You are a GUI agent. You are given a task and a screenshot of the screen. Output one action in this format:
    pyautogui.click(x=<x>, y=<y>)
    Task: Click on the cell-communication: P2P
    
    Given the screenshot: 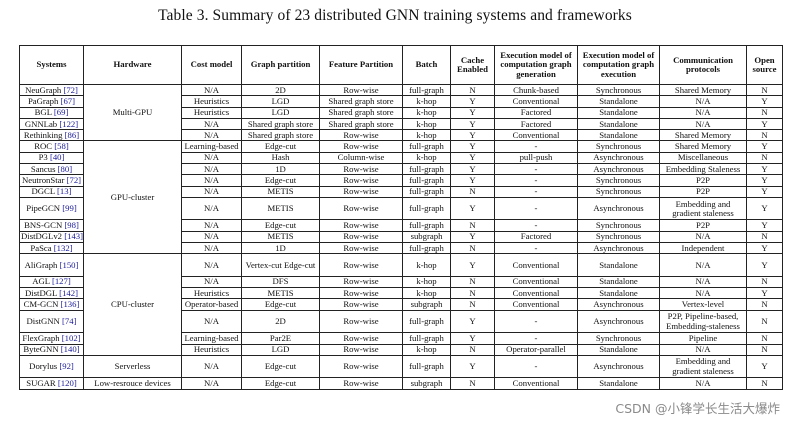 What is the action you would take?
    pyautogui.click(x=703, y=191)
    